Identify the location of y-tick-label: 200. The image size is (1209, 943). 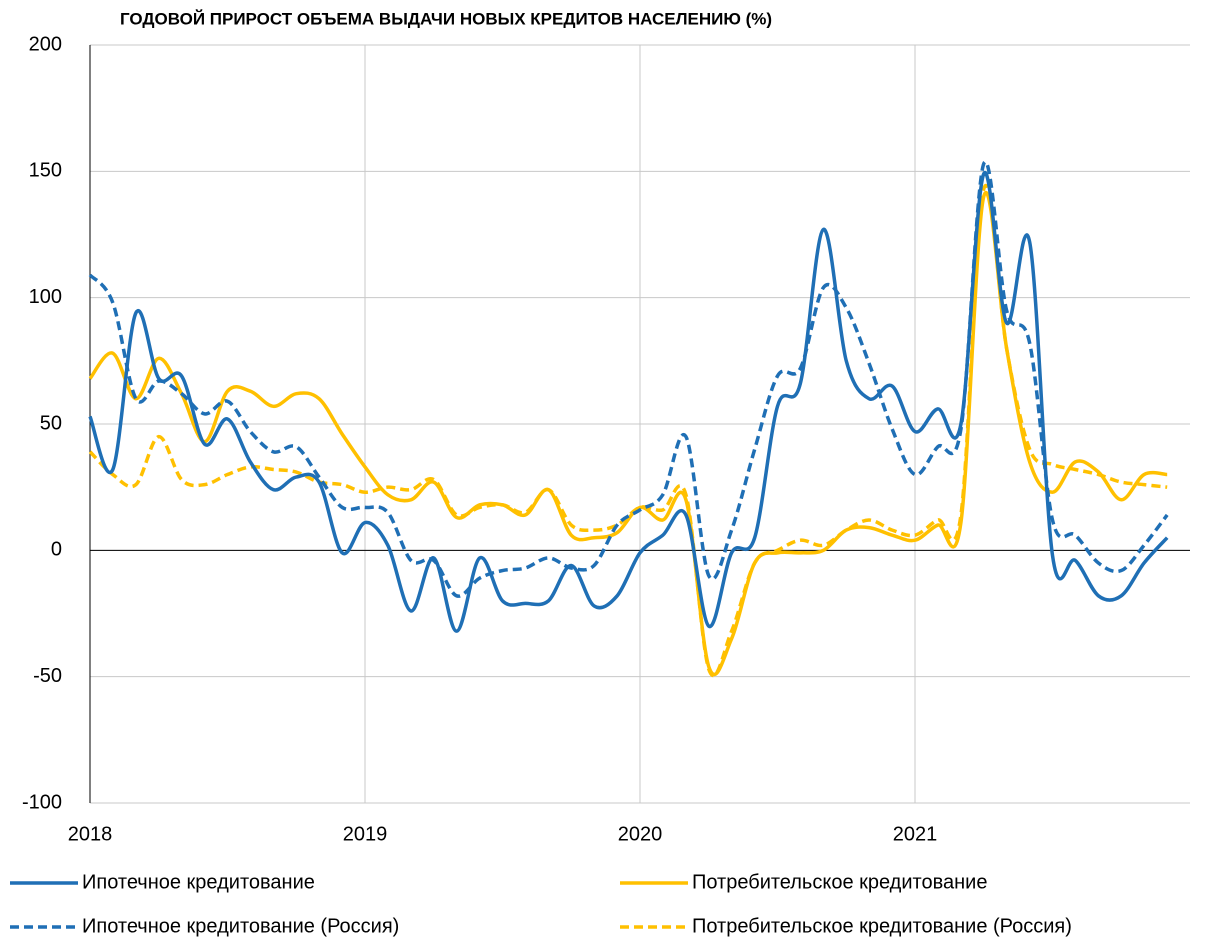
(45, 44).